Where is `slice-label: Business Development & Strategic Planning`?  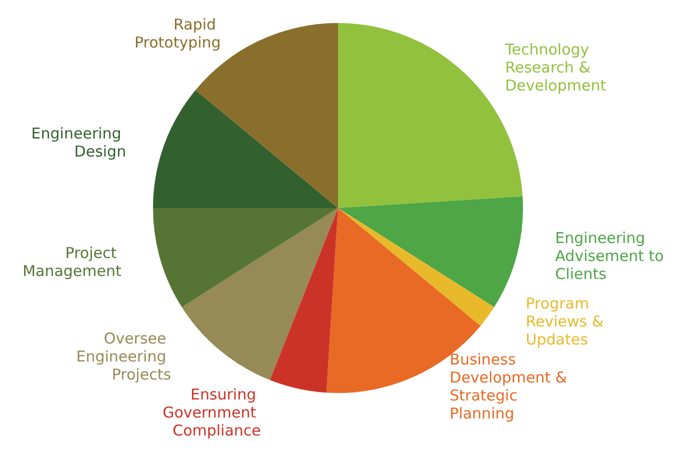
slice-label: Business Development & Strategic Planning is located at coordinates (511, 386).